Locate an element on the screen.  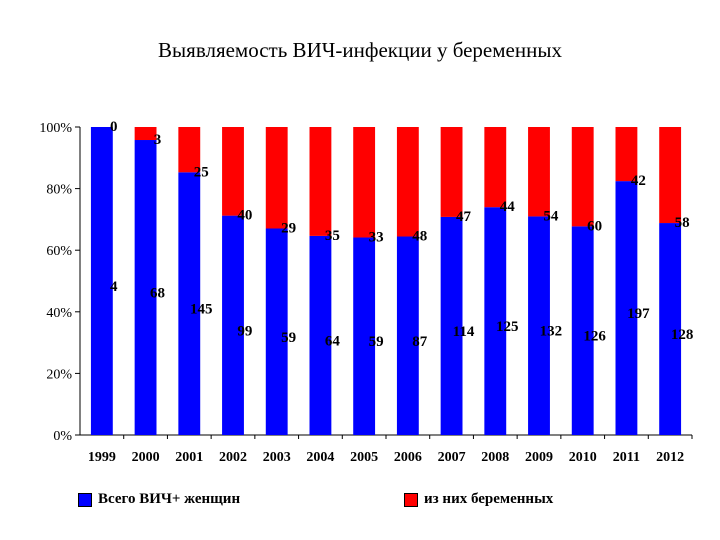
y-tick-label: 80% is located at coordinates (59, 190).